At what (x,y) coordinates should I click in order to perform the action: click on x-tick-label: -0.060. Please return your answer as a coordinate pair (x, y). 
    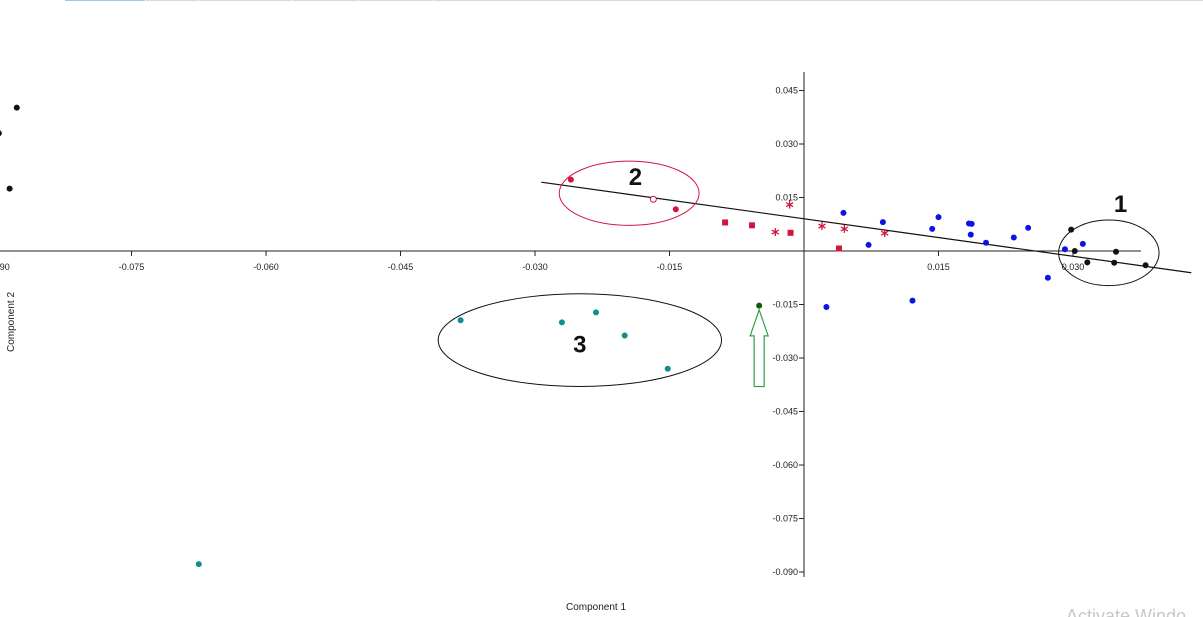
    Looking at the image, I should click on (266, 267).